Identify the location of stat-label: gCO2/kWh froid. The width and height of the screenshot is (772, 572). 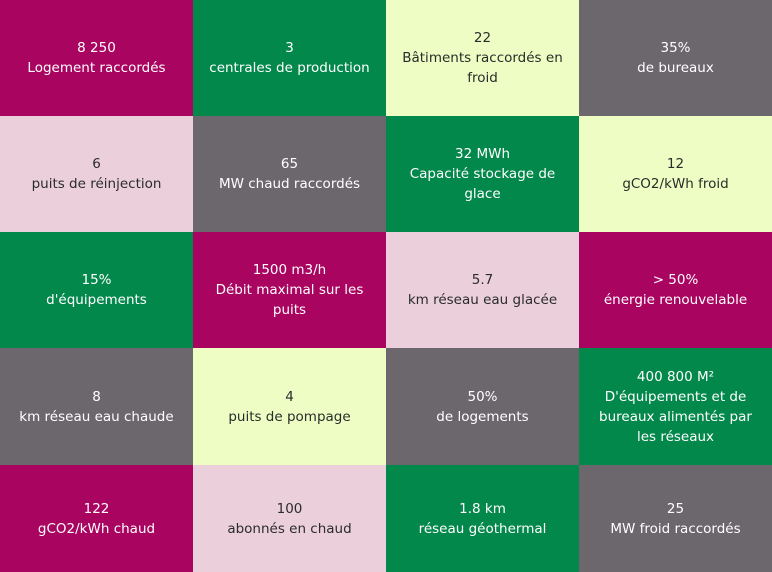
(675, 184).